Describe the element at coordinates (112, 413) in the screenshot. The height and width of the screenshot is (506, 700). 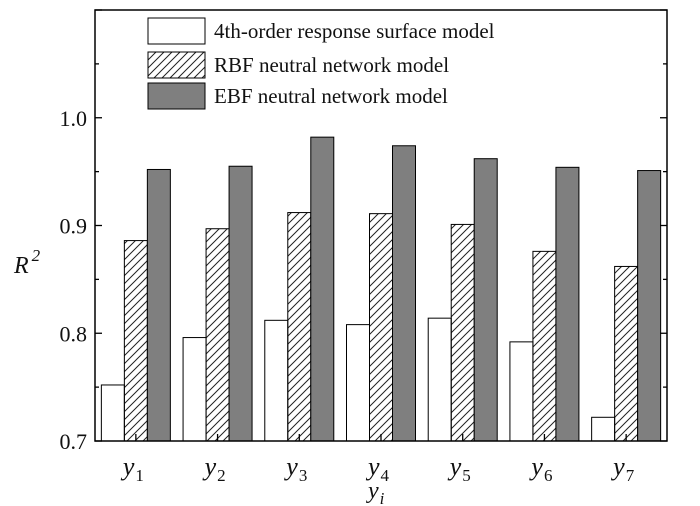
I see `bar-series1-y1` at that location.